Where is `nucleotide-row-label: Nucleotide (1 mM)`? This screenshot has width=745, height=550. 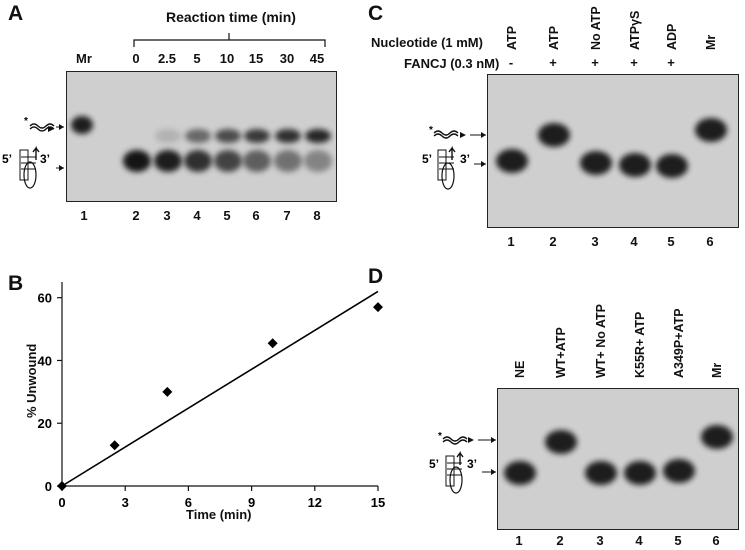 nucleotide-row-label: Nucleotide (1 mM) is located at coordinates (427, 42).